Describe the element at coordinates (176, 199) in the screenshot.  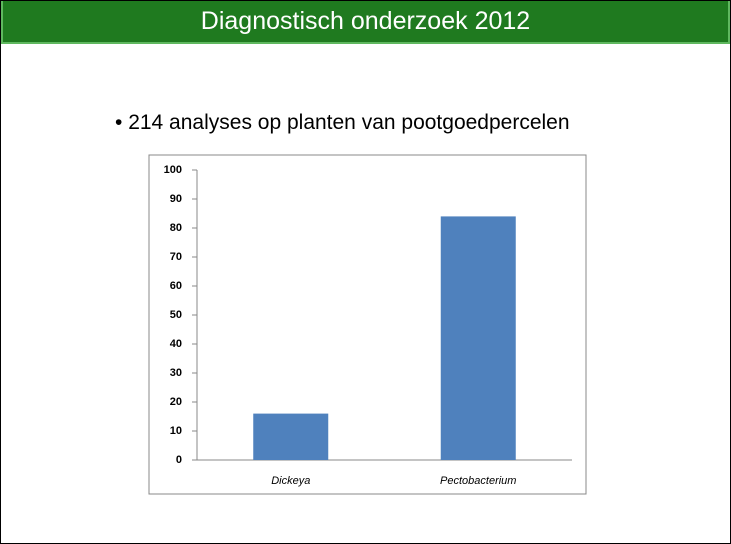
I see `y-tick-label: 90` at that location.